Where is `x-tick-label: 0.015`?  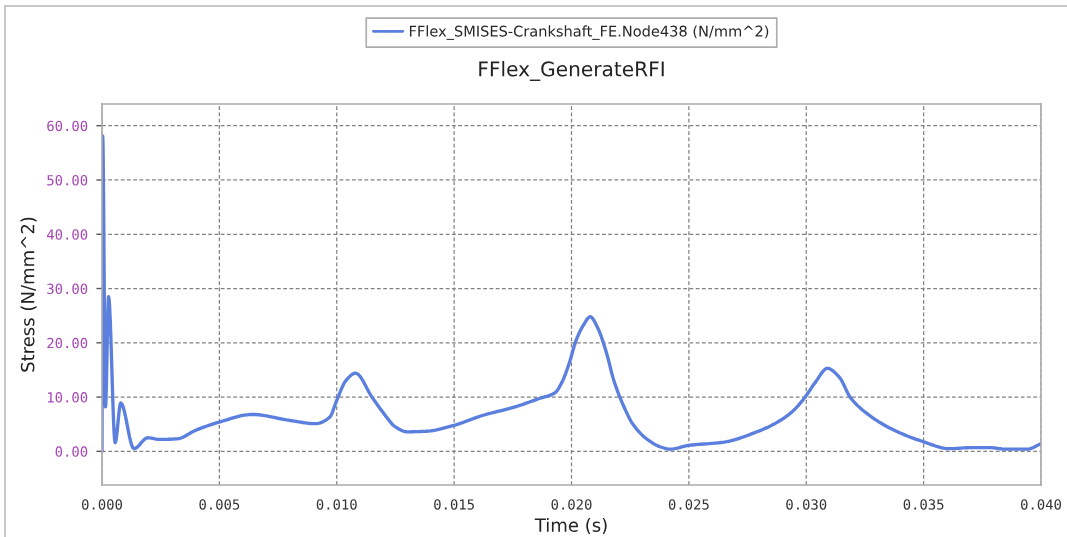 x-tick-label: 0.015 is located at coordinates (454, 504).